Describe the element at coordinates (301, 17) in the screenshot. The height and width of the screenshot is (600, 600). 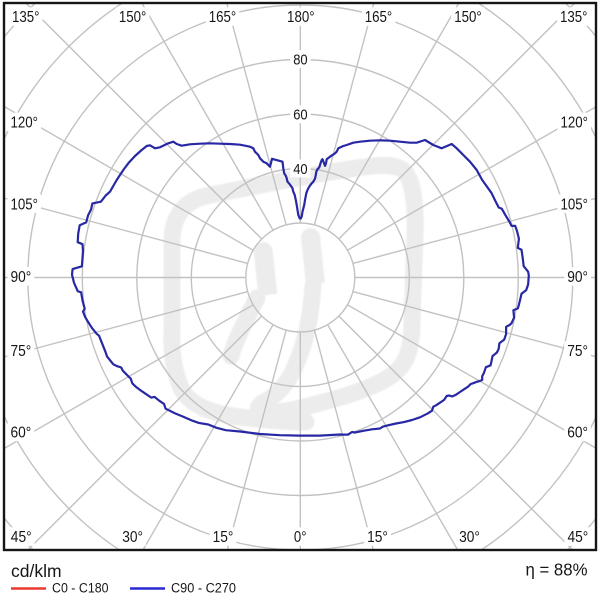
I see `svg-text: 180°` at that location.